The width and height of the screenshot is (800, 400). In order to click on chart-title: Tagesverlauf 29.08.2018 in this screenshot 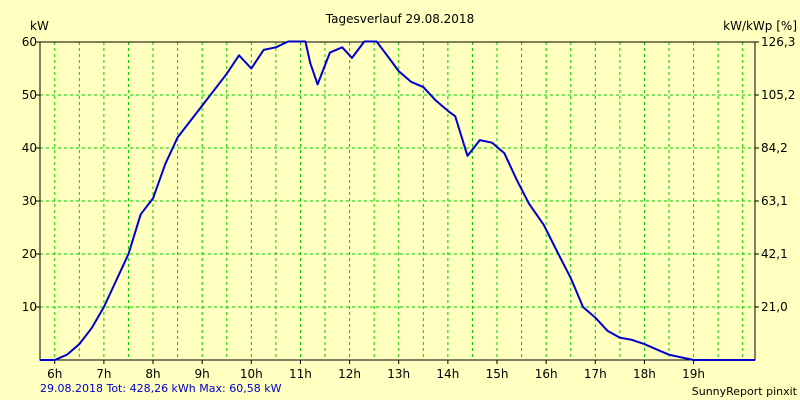, I will do `click(399, 19)`.